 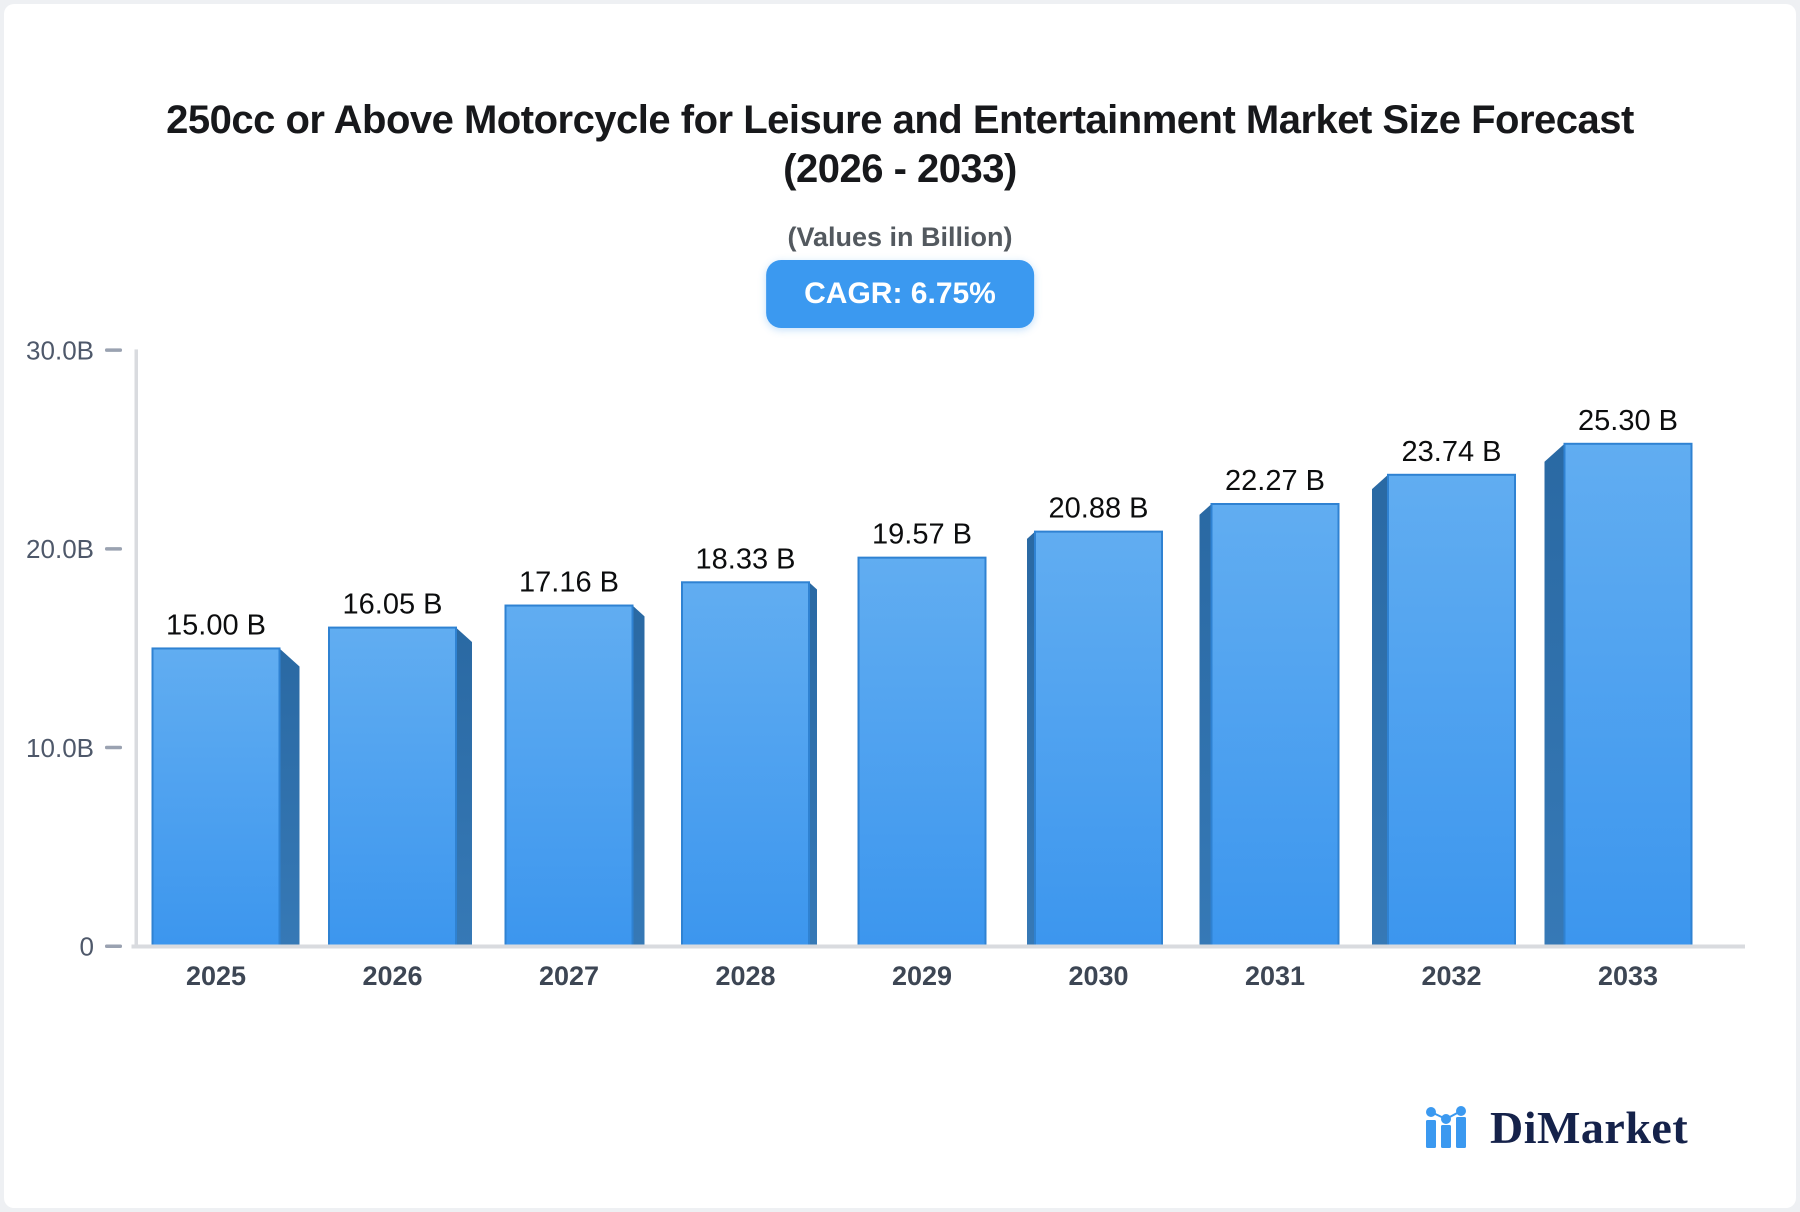 I want to click on bar-2027, so click(x=574, y=776).